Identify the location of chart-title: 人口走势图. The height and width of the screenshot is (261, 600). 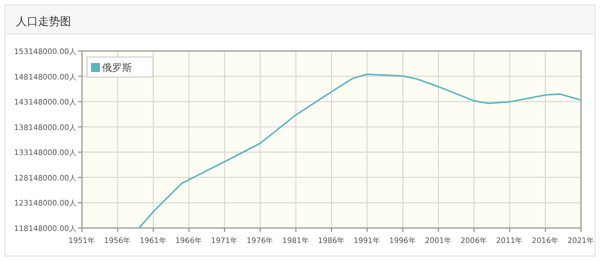
(43, 21).